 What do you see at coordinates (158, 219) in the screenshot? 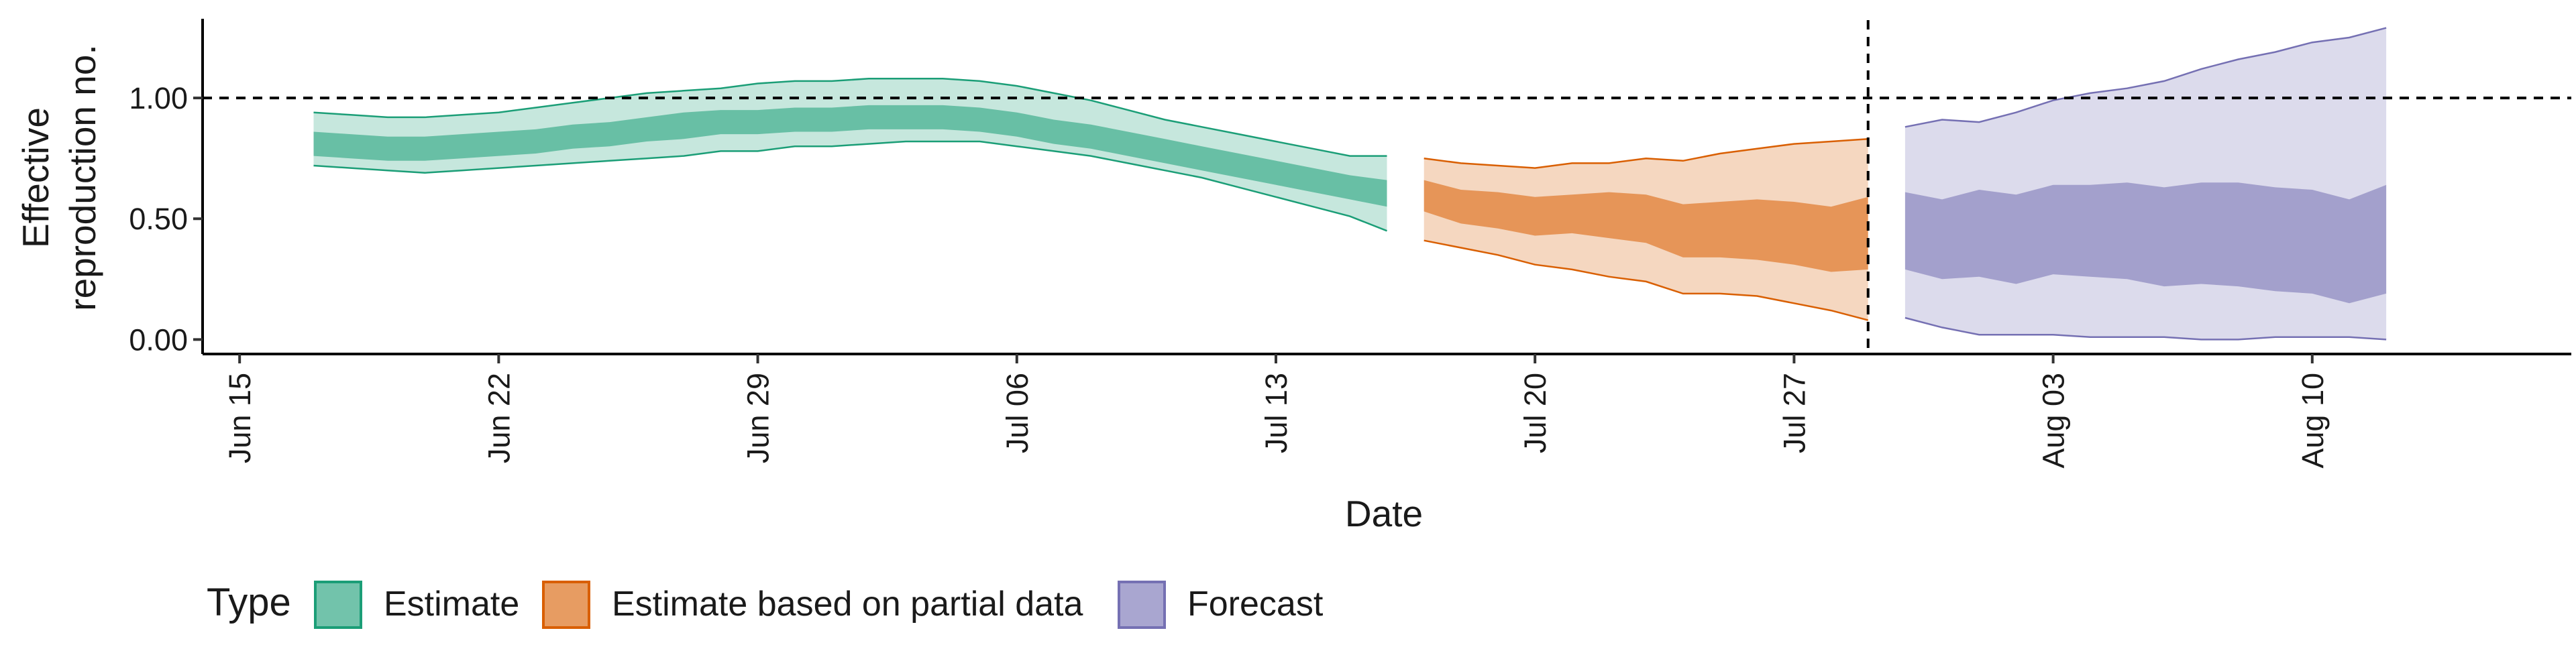
I see `y-tick-label: 0.50` at bounding box center [158, 219].